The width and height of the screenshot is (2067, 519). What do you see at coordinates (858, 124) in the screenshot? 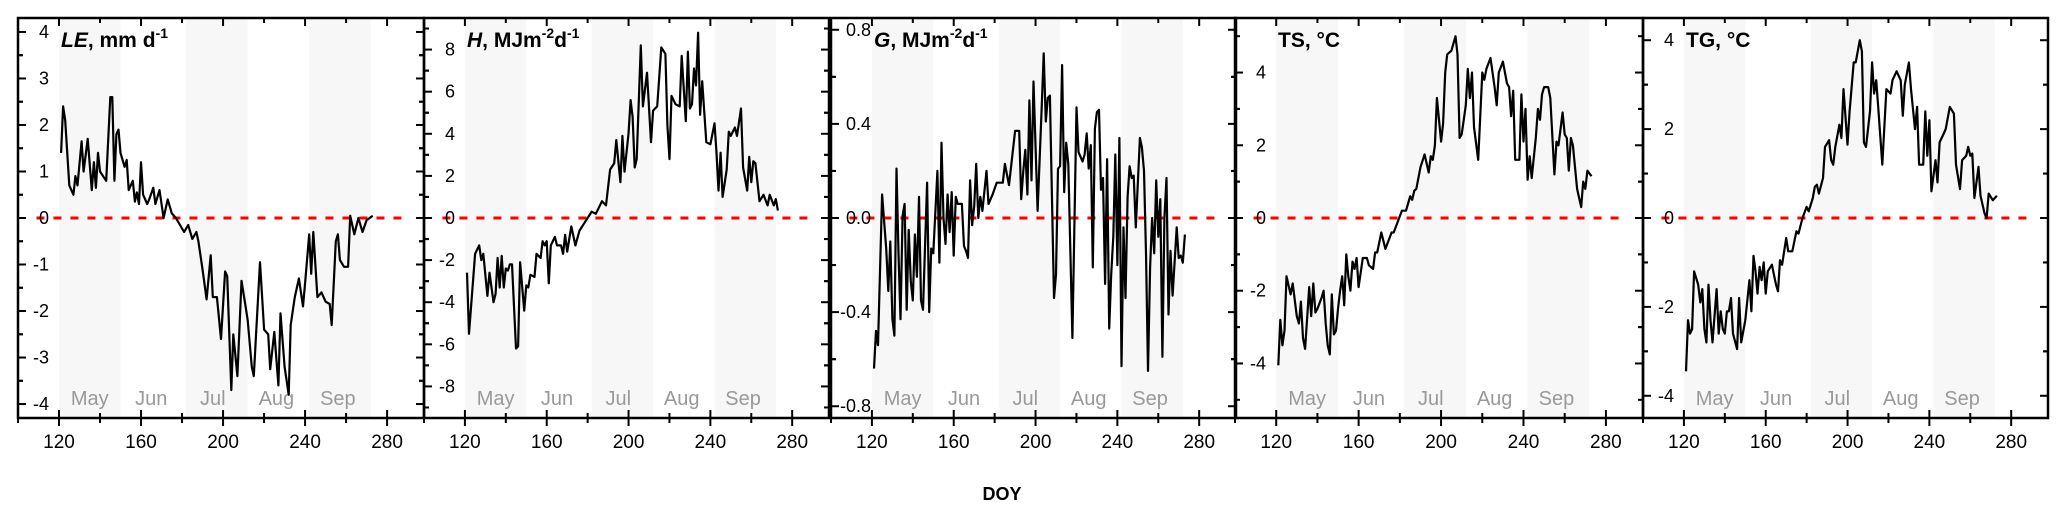
I see `y-tick-label: 0.4` at bounding box center [858, 124].